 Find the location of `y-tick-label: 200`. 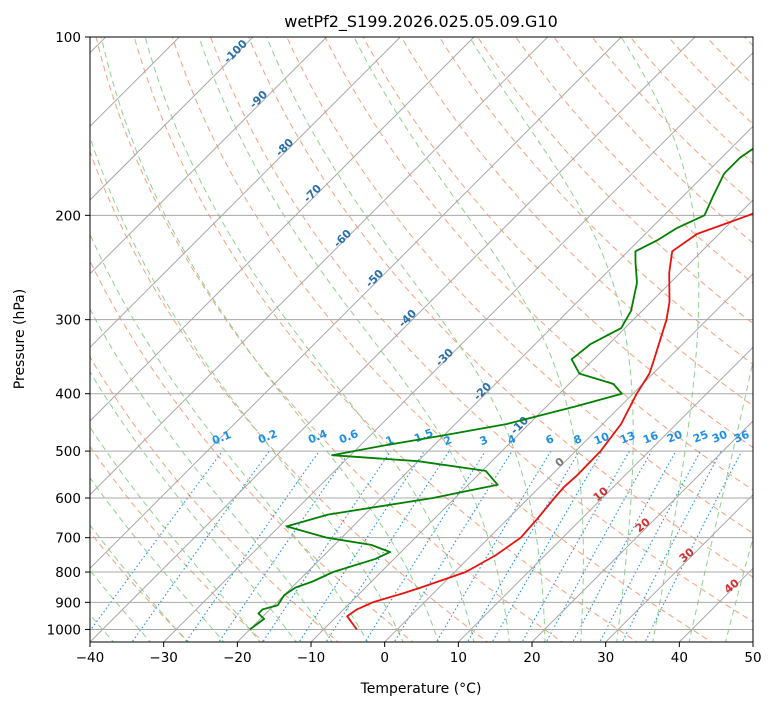

y-tick-label: 200 is located at coordinates (68, 216).